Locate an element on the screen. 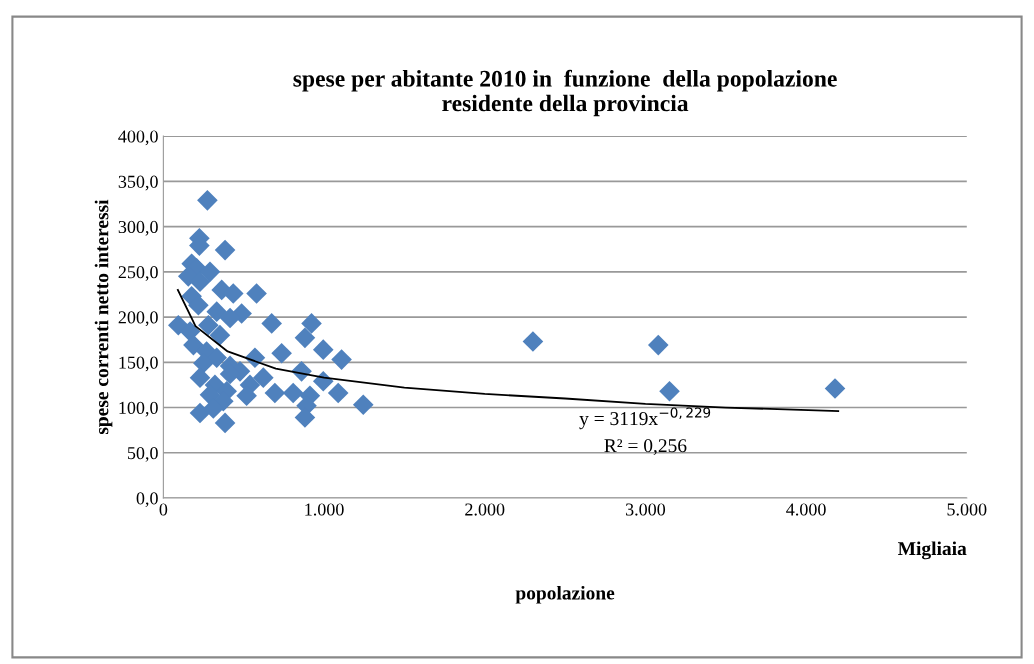  y-tick-label: 300,0 is located at coordinates (138, 228).